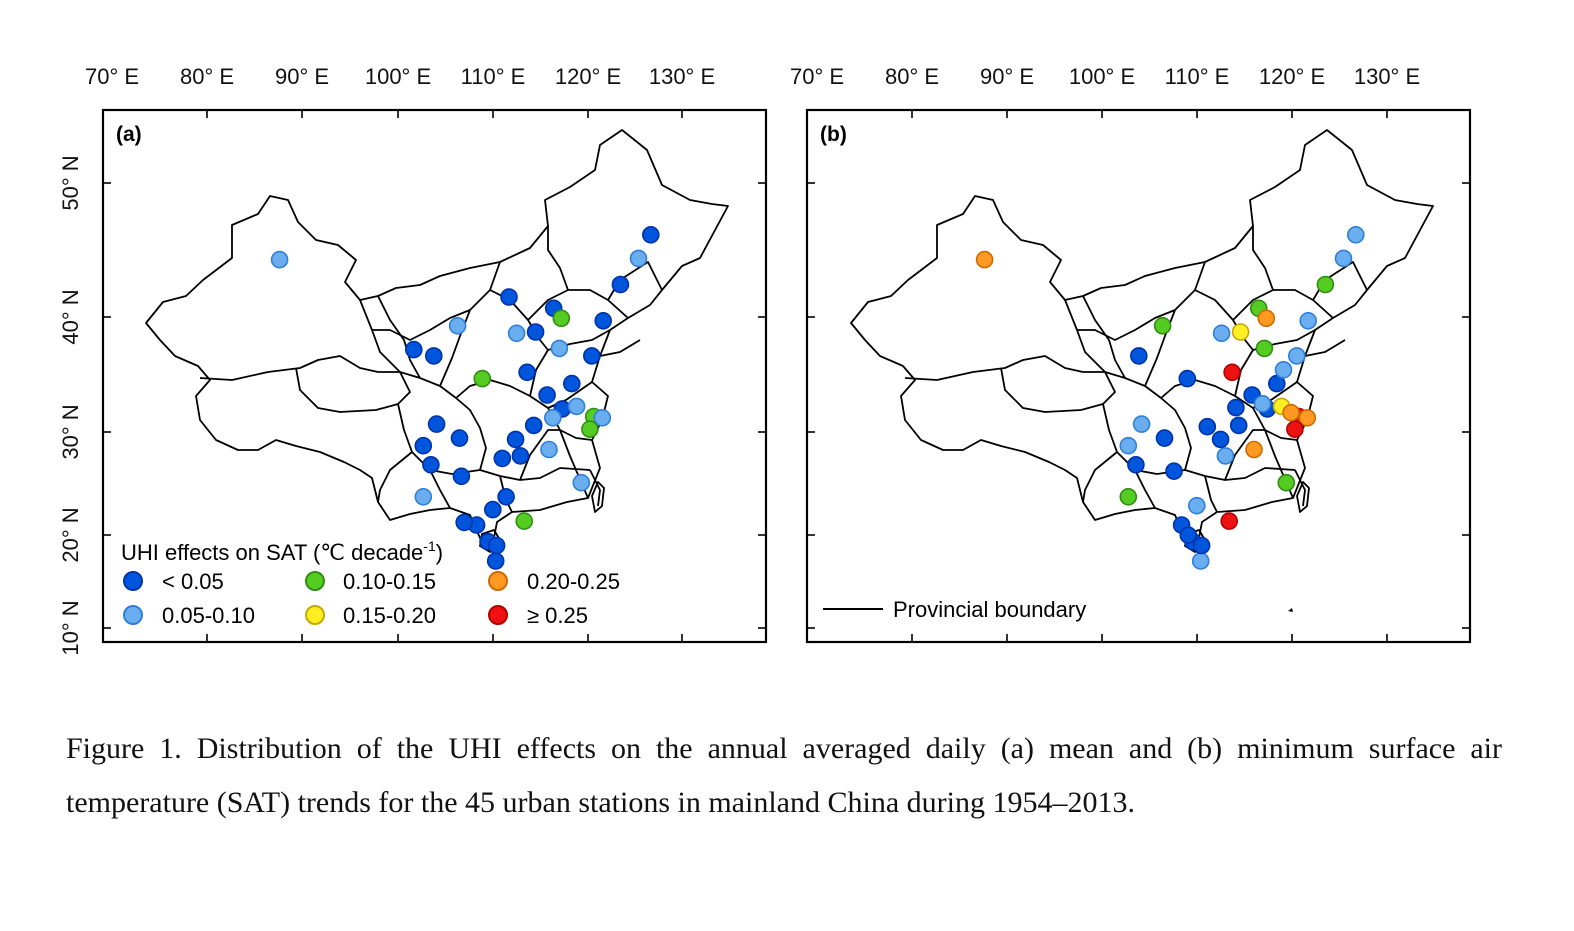  What do you see at coordinates (1170, 398) in the screenshot?
I see `stations-b` at bounding box center [1170, 398].